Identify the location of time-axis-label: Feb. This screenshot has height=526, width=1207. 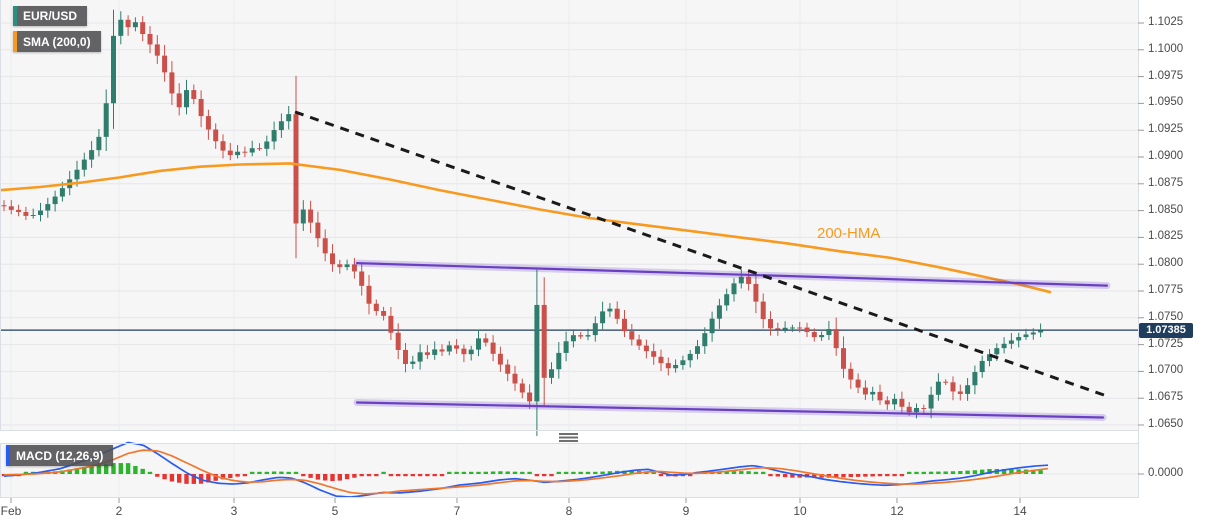
(11, 511).